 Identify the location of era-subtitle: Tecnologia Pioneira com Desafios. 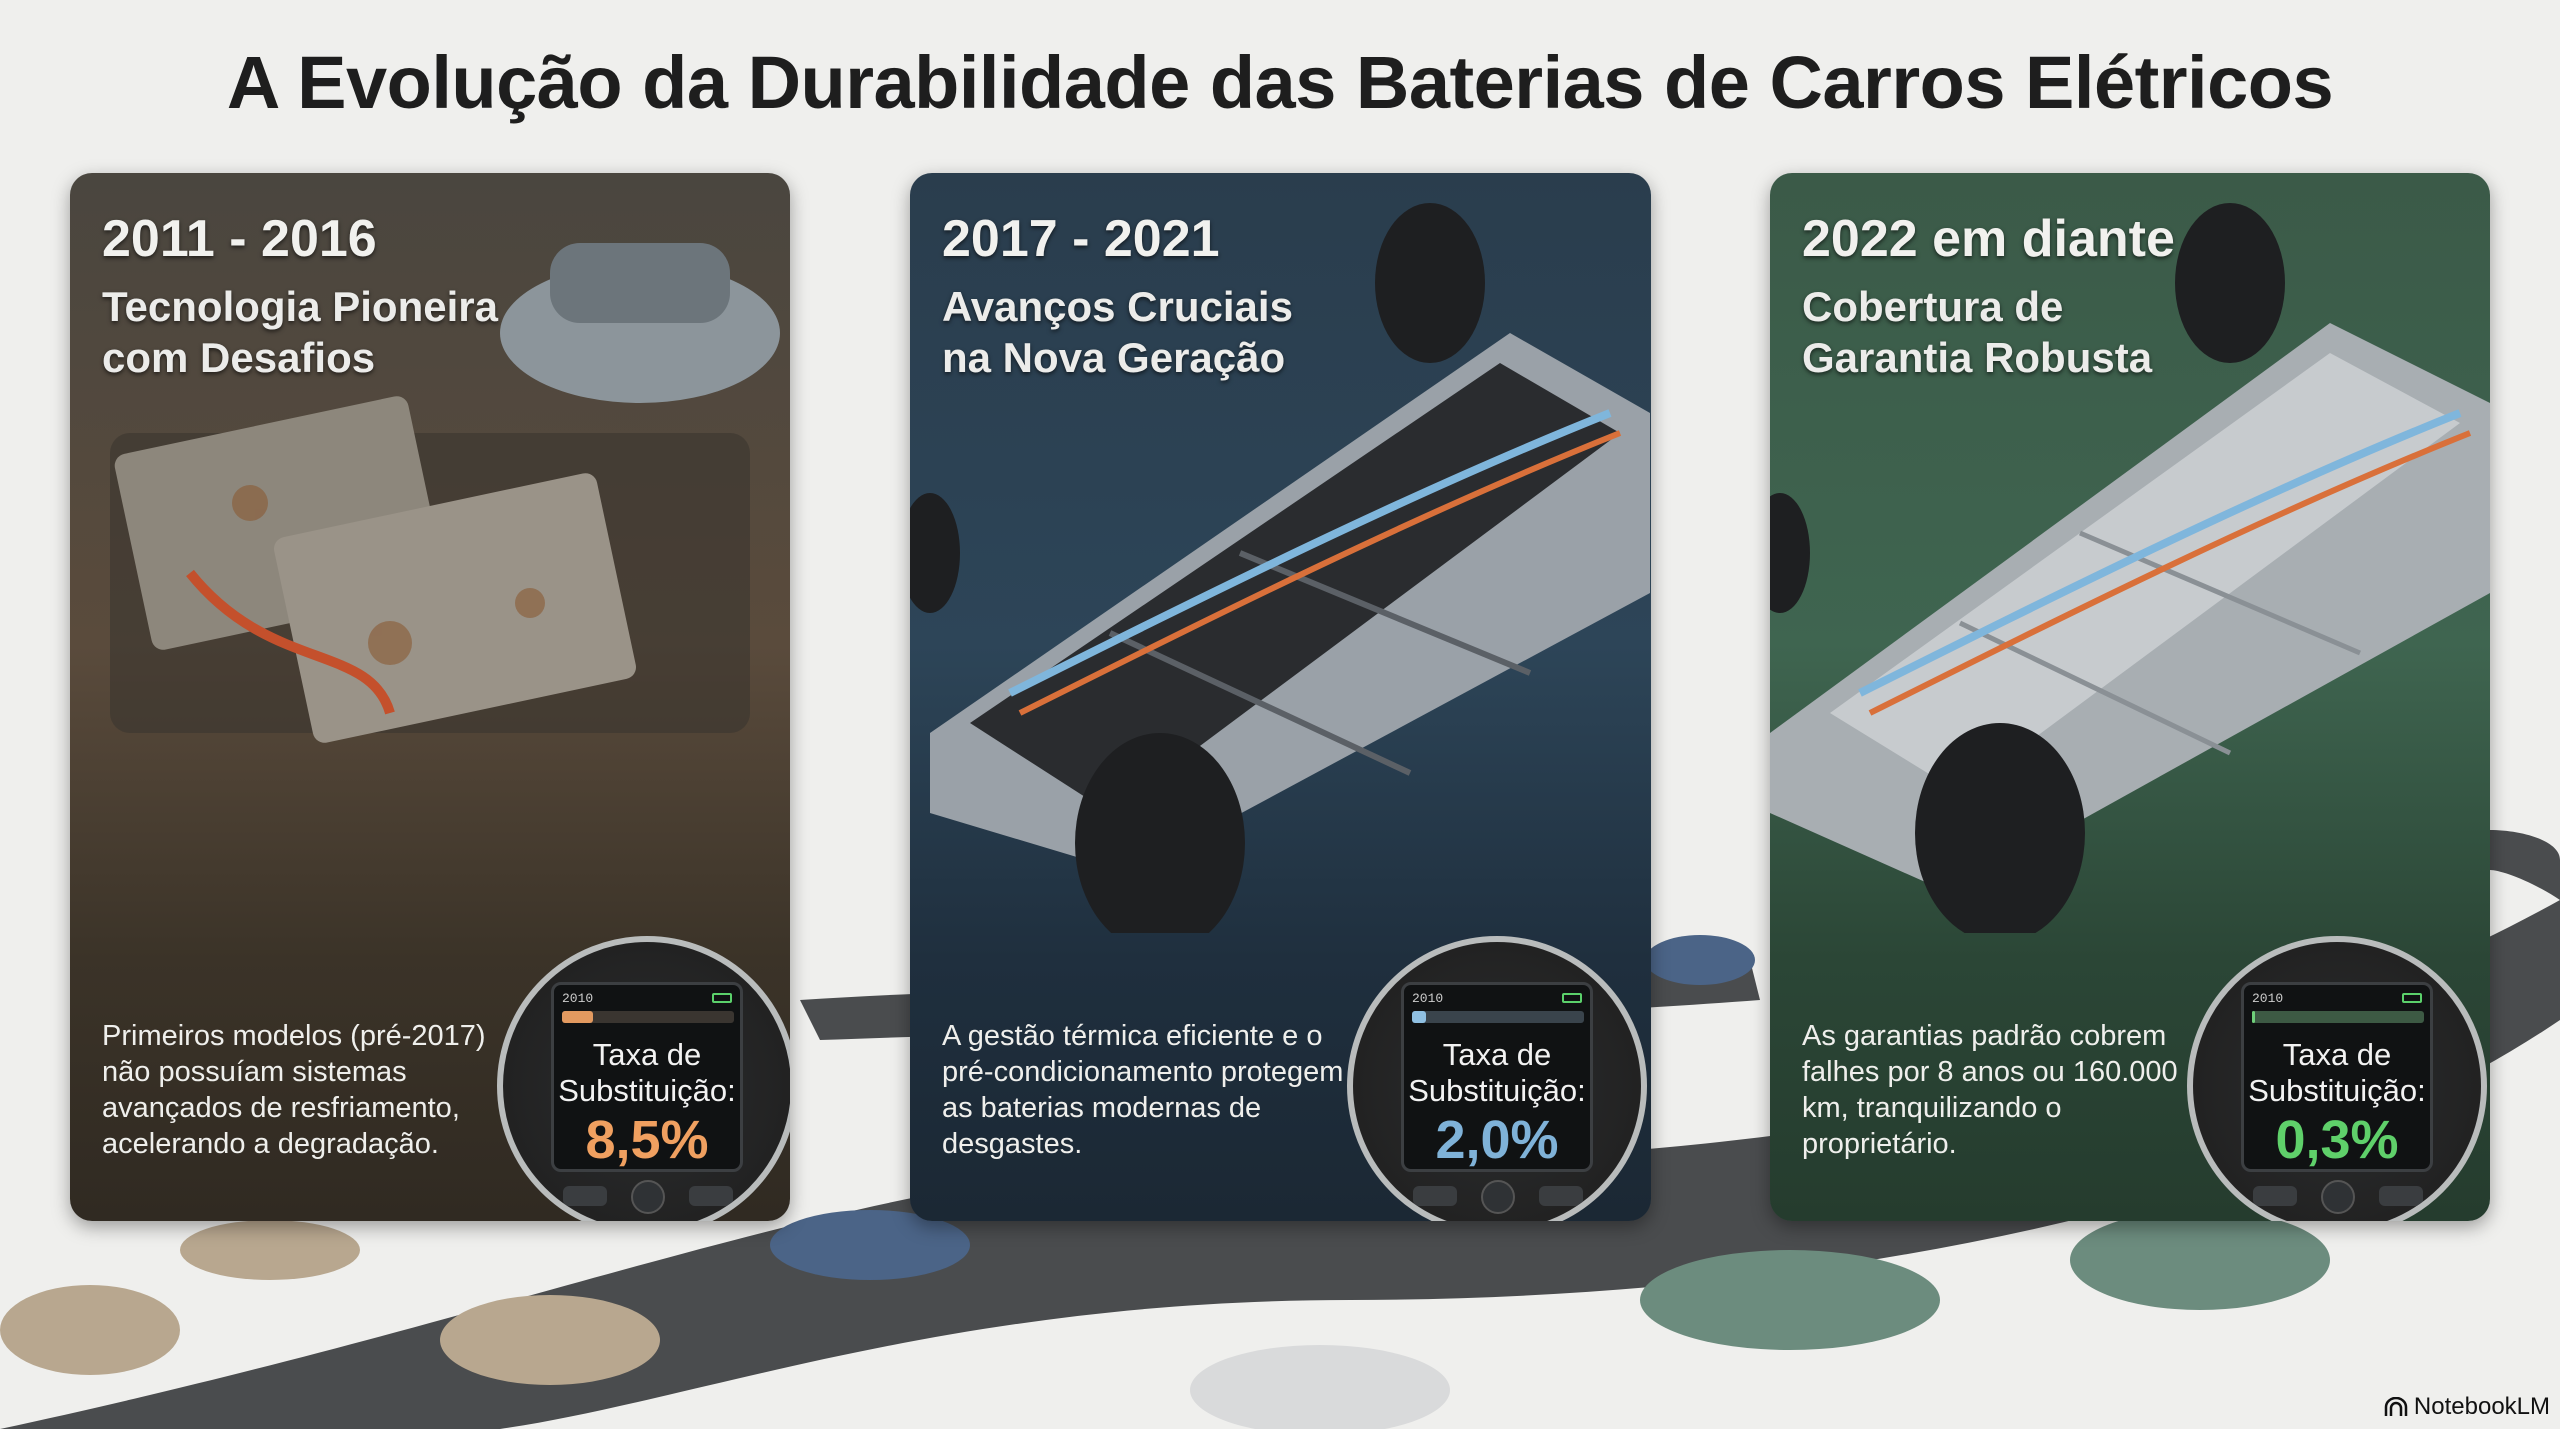
(300, 332).